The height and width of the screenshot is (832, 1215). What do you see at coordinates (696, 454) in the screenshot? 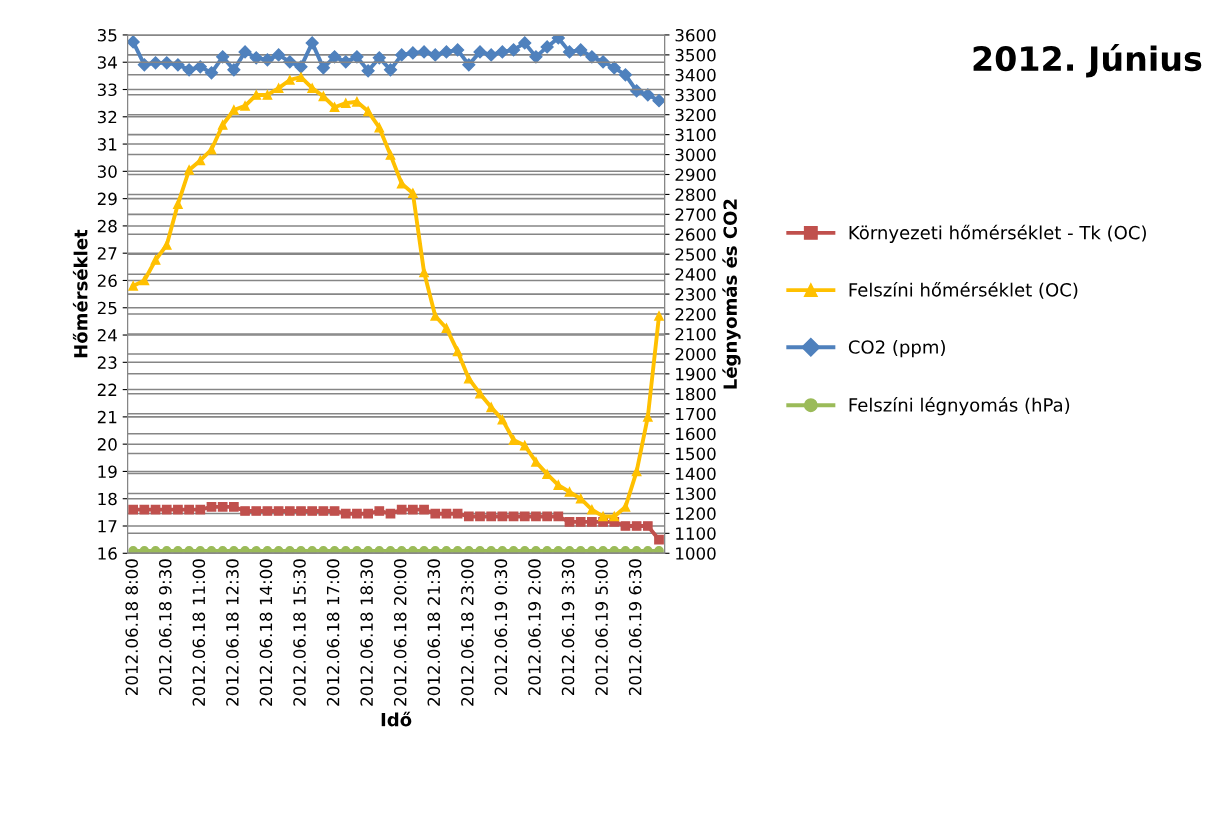
I see `y2-tick-label: 1500` at bounding box center [696, 454].